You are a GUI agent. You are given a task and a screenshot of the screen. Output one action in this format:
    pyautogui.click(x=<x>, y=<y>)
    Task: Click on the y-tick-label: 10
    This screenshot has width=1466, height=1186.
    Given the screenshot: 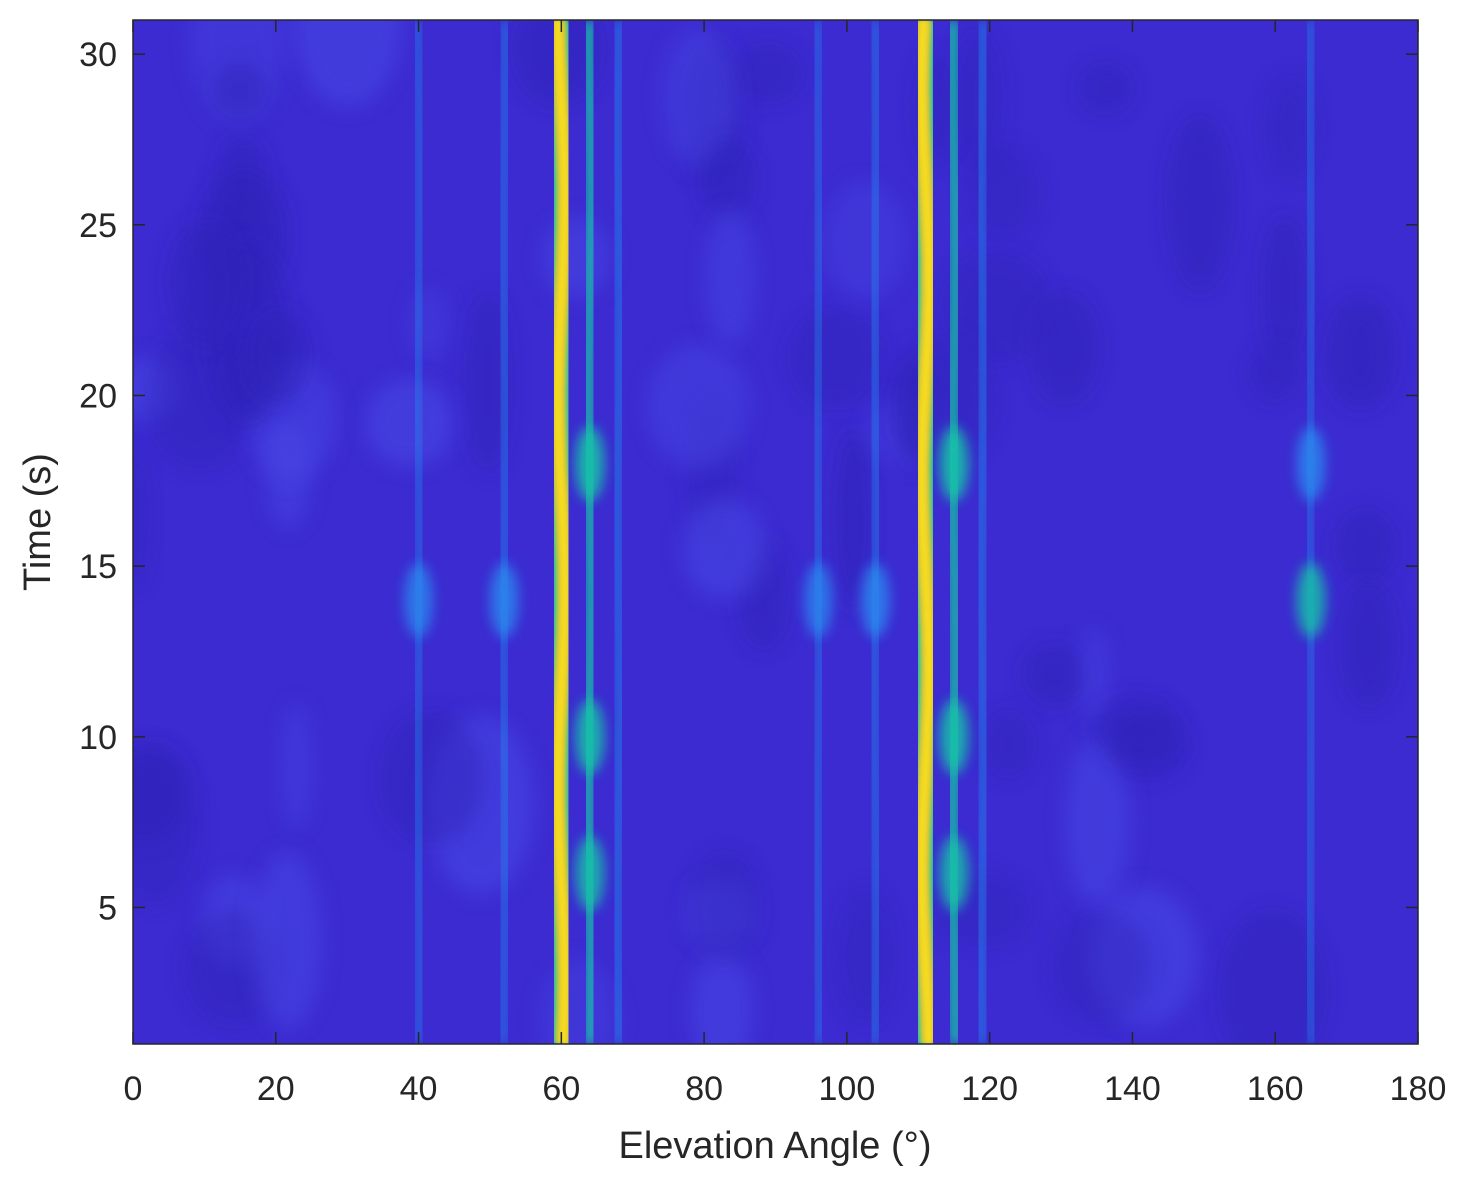 What is the action you would take?
    pyautogui.click(x=98, y=738)
    